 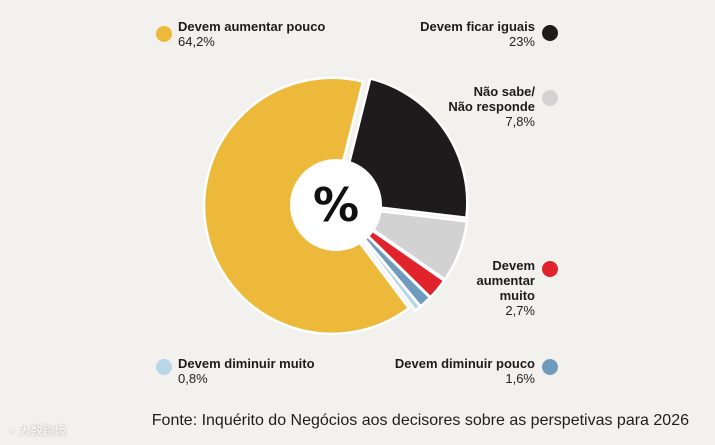 What do you see at coordinates (550, 98) in the screenshot?
I see `legend-dot-nao-sabe` at bounding box center [550, 98].